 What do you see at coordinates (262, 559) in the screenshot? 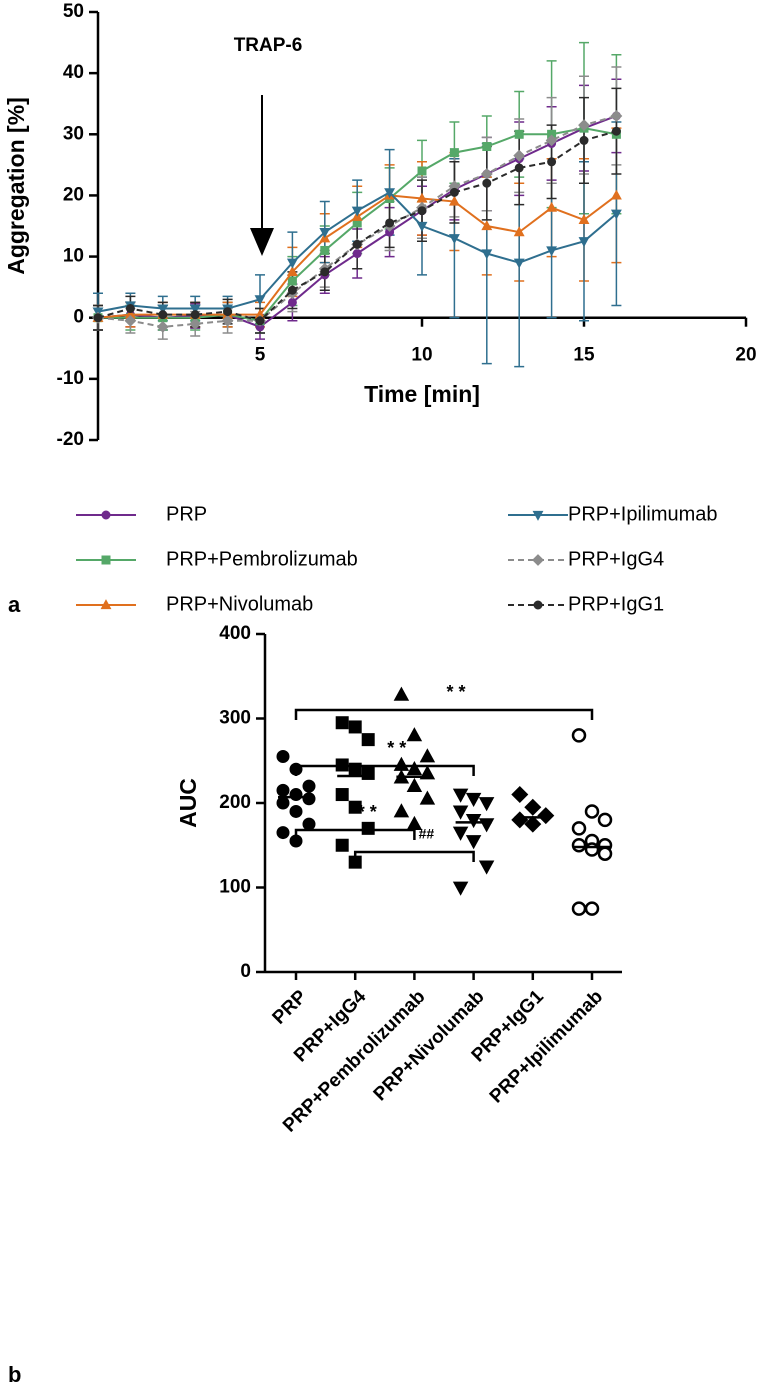
I see `legend-label: PRP+Pembrolizumab` at bounding box center [262, 559].